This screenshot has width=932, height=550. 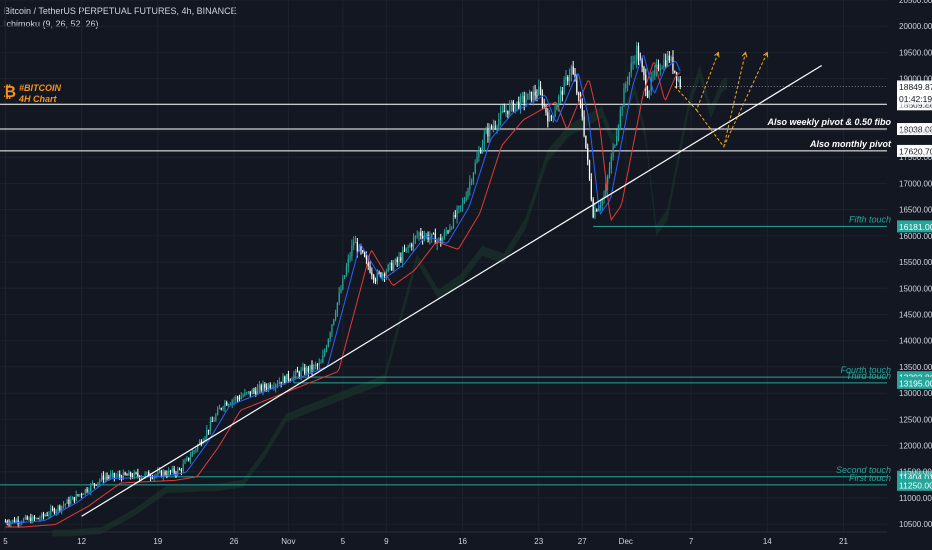 What do you see at coordinates (914, 484) in the screenshot?
I see `price-label-box` at bounding box center [914, 484].